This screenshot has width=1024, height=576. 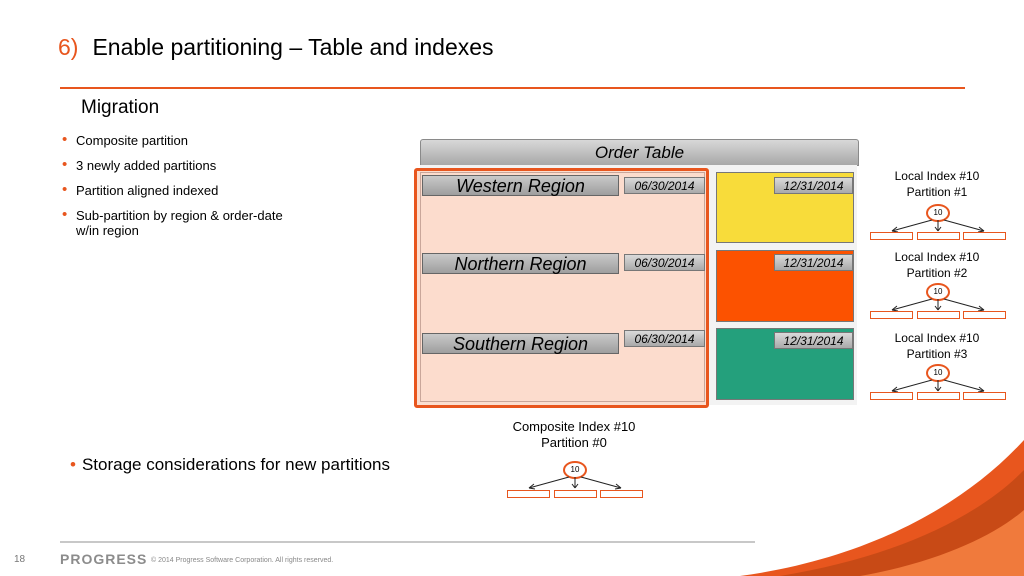 I want to click on region-label-western: Western Region, so click(x=520, y=185).